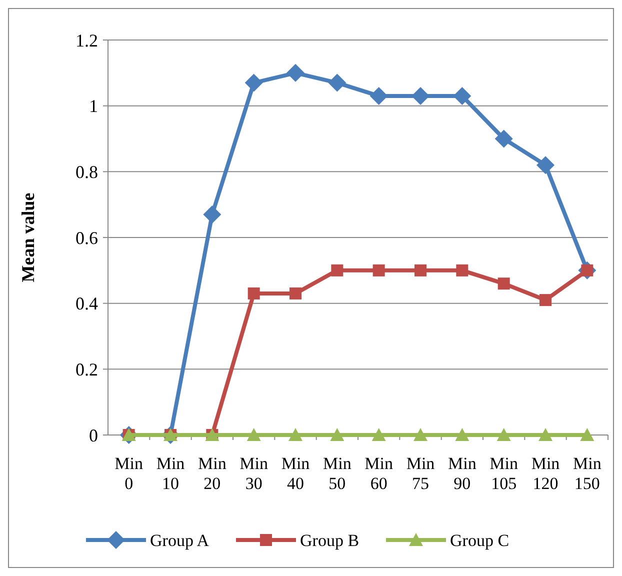 The height and width of the screenshot is (576, 622). Describe the element at coordinates (93, 106) in the screenshot. I see `y-tick-label: 1` at that location.